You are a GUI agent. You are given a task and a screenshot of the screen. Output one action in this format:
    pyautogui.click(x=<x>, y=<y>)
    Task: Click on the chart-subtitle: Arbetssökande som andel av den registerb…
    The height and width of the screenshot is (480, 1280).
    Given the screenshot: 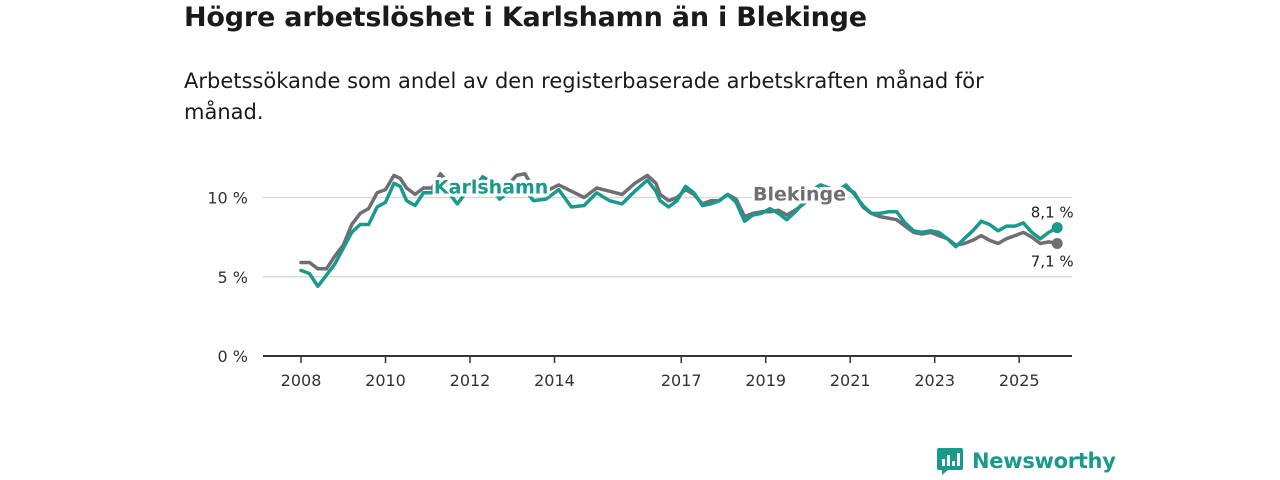 What is the action you would take?
    pyautogui.click(x=584, y=96)
    